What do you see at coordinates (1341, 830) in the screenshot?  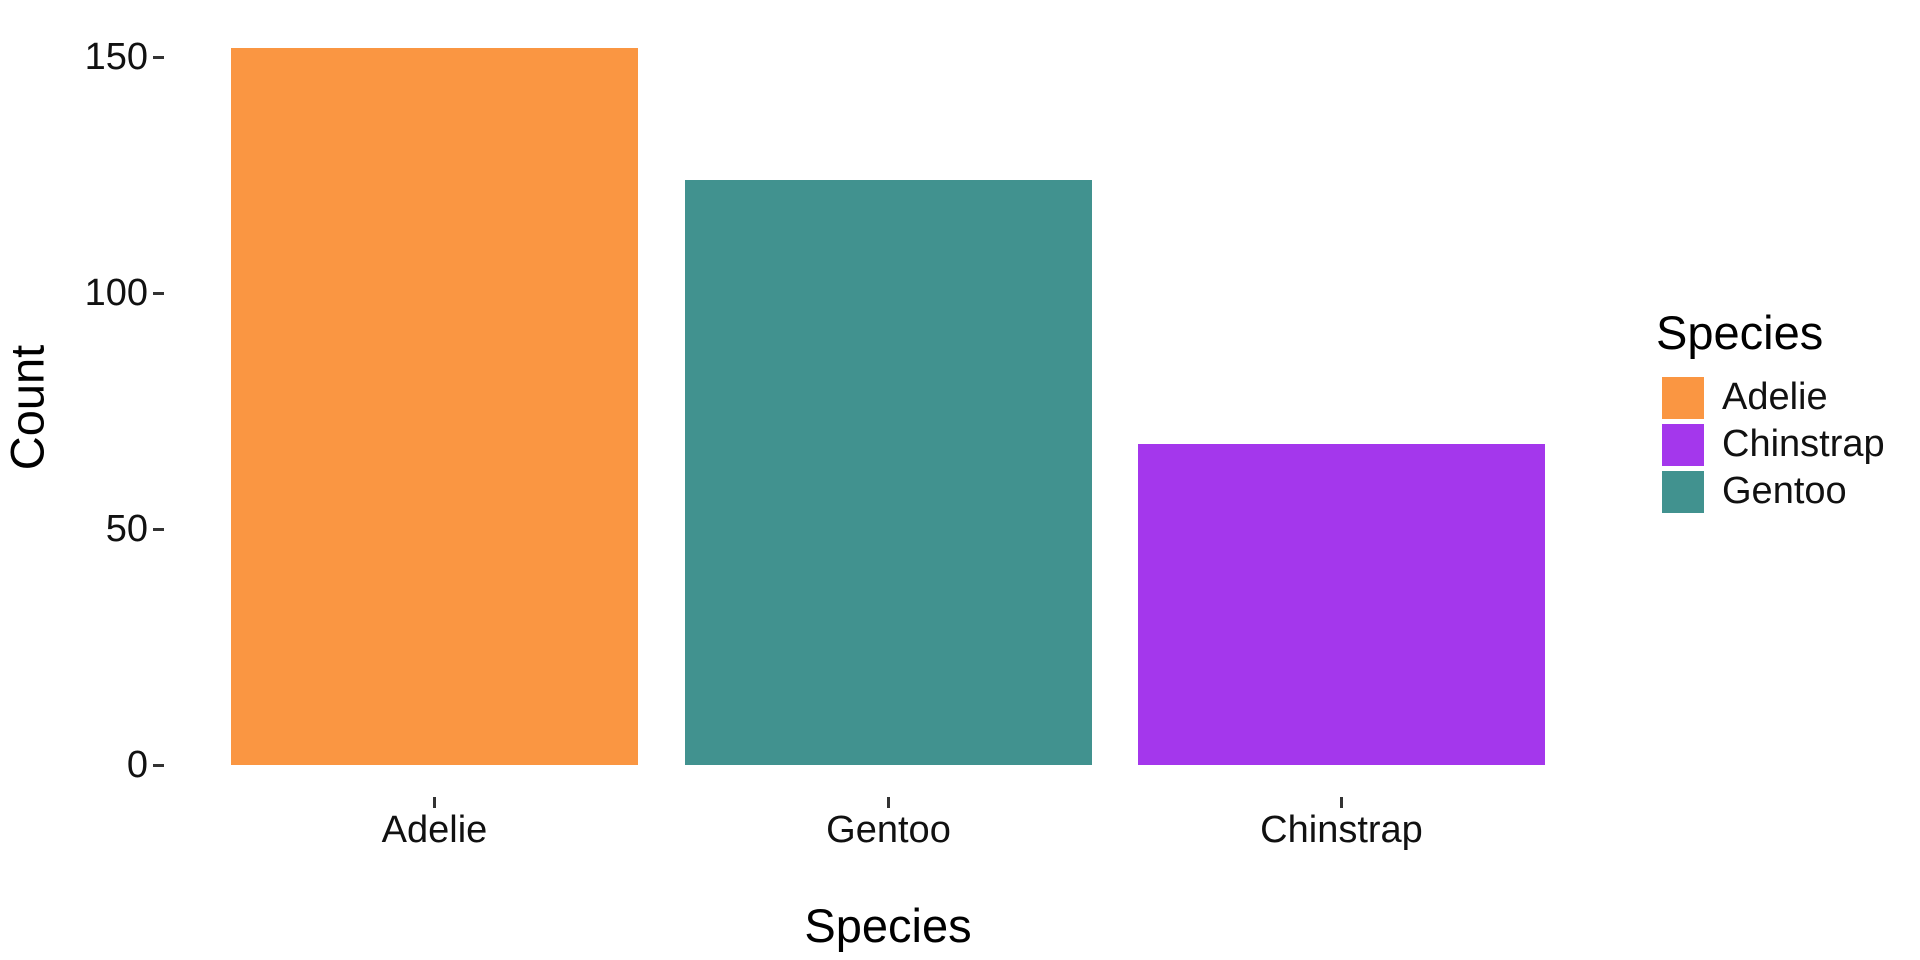 I see `x-tick-label-chinstrap: Chinstrap` at bounding box center [1341, 830].